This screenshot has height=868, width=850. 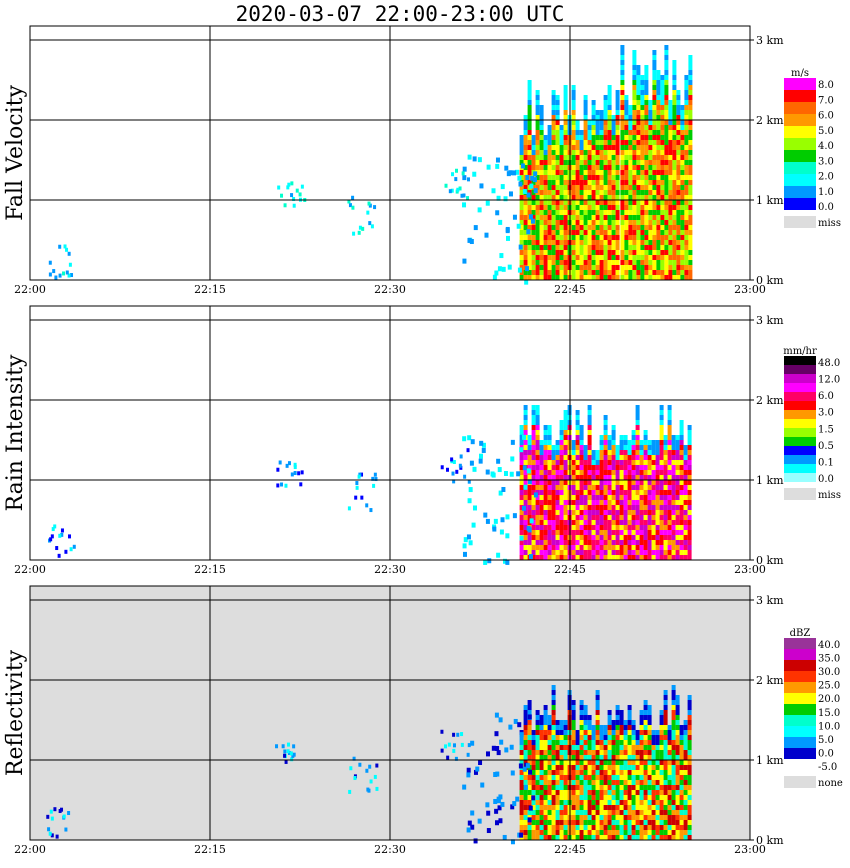 I want to click on colorbar-swatch, so click(x=800, y=120).